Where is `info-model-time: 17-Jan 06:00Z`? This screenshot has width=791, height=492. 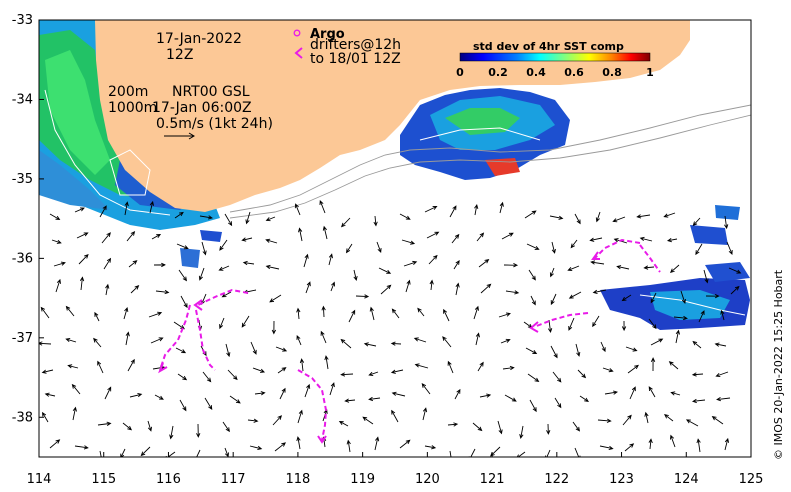
info-model-time: 17-Jan 06:00Z is located at coordinates (202, 108).